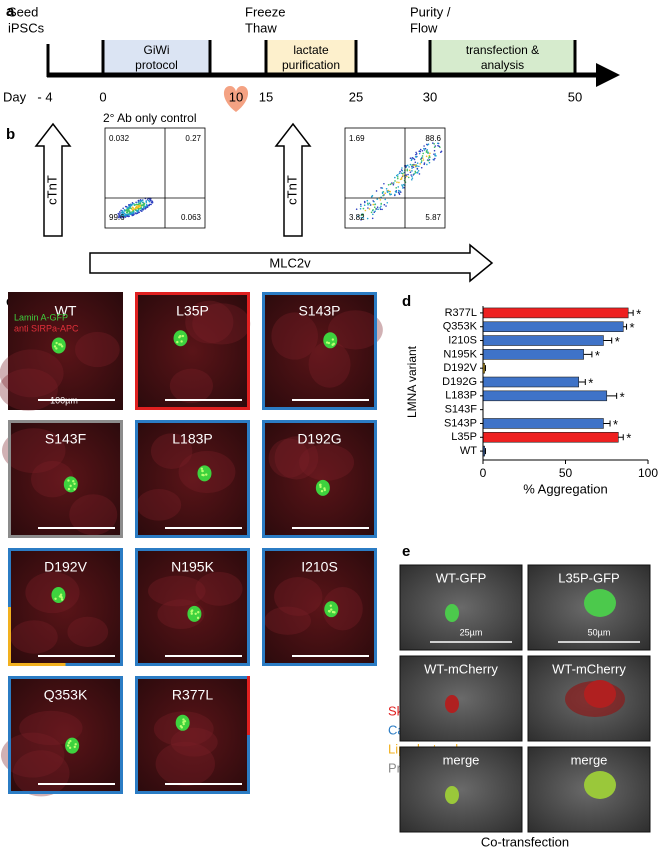  Describe the element at coordinates (464, 437) in the screenshot. I see `y-tick-label: L35P` at that location.